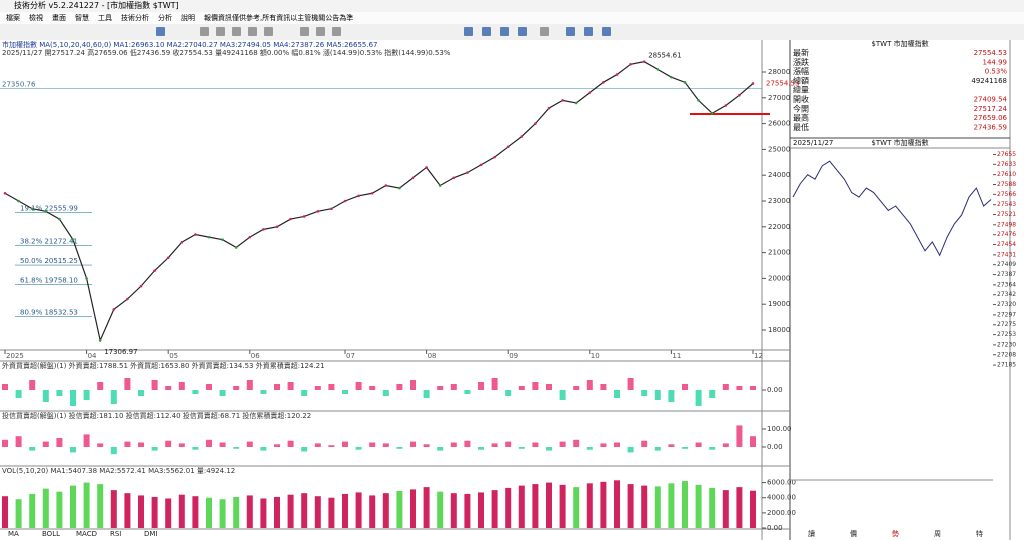  I want to click on side-tab: 價, so click(853, 533).